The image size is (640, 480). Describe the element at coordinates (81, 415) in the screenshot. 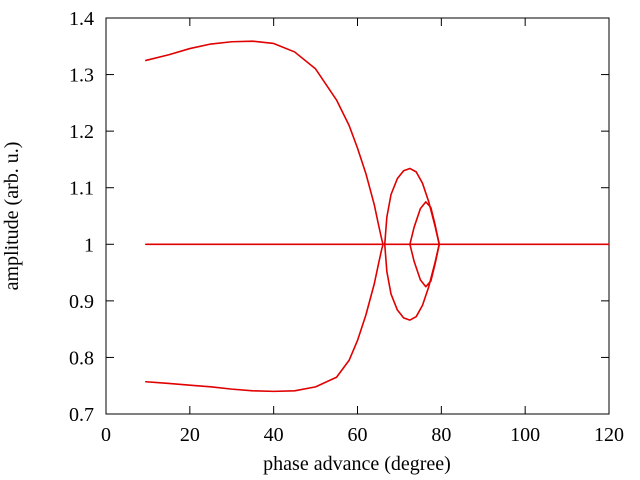

I see `y-tick-label: 0.7` at that location.